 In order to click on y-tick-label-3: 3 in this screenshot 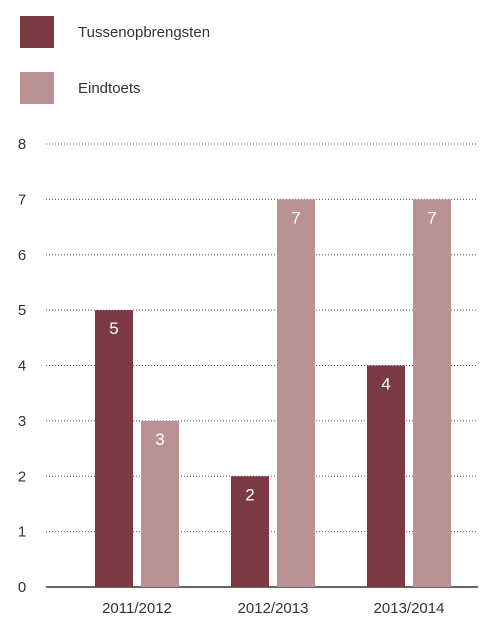, I will do `click(22, 421)`.